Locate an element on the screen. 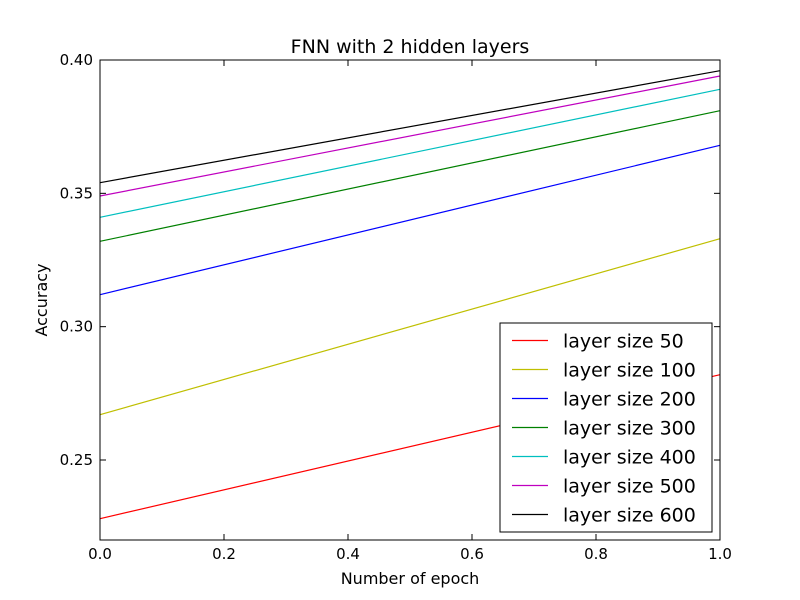  legend-label-5: layer size 400 is located at coordinates (629, 458).